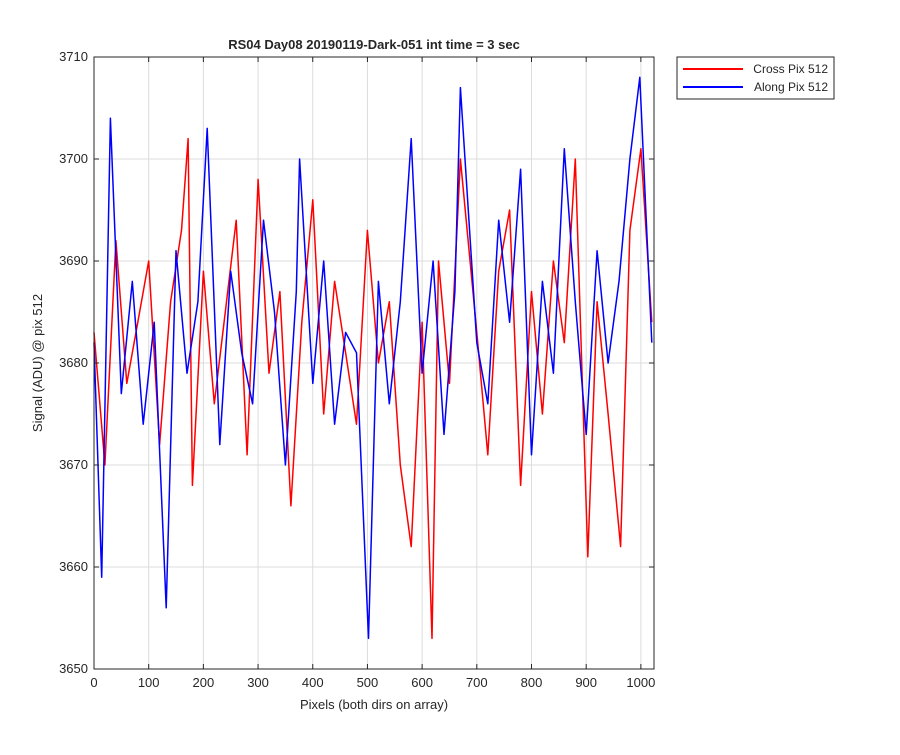 This screenshot has width=900, height=755. What do you see at coordinates (73, 158) in the screenshot?
I see `y-tick-label: 3700` at bounding box center [73, 158].